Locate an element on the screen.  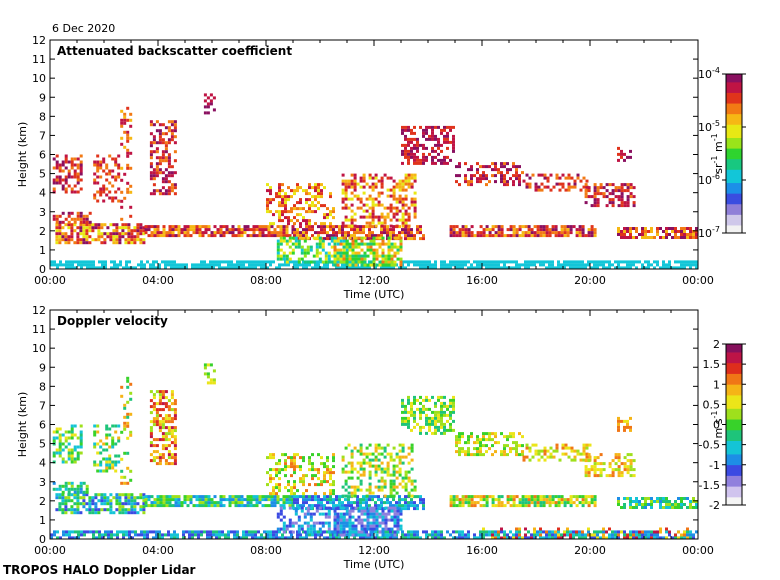
colorbar: 10⁻⁴ 10⁻⁵ 10⁻⁶ 10⁻⁷ sr-1 m-1 is located at coordinates (722, 153).